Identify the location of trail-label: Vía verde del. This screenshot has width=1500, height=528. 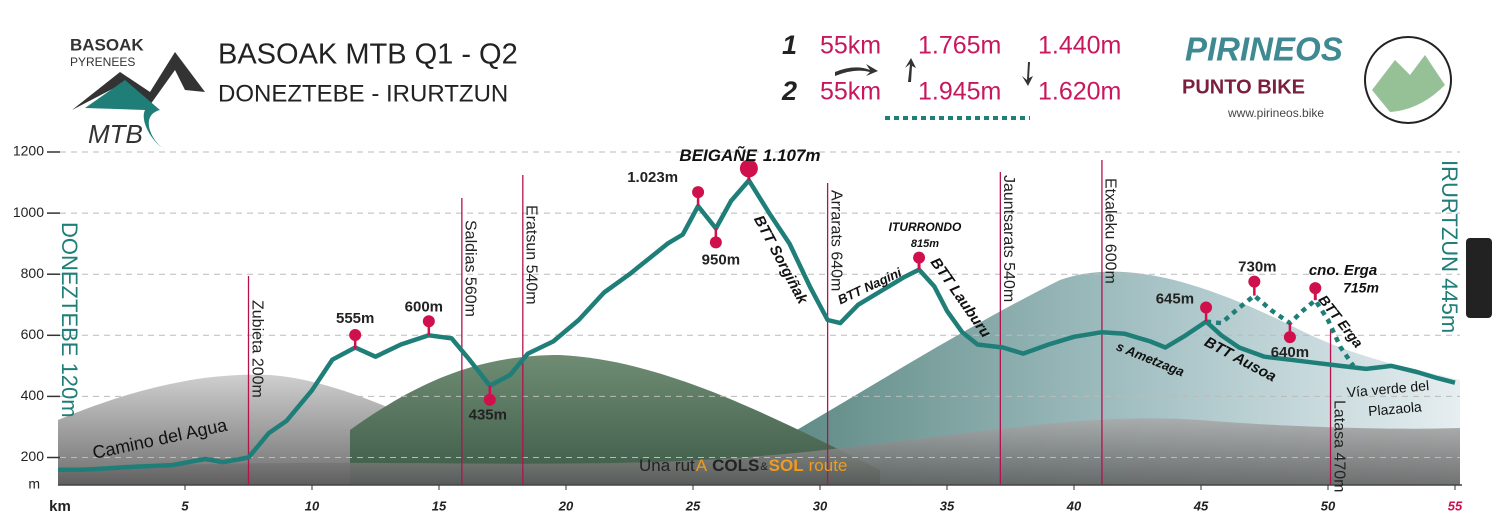
(1388, 388).